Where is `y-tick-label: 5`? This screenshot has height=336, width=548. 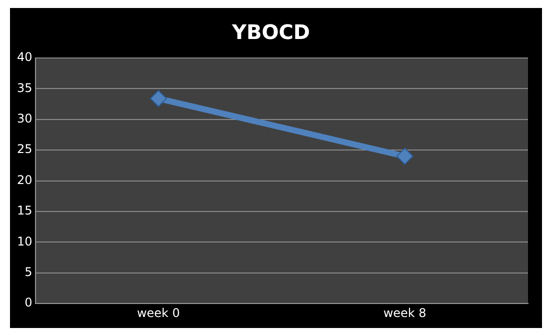
y-tick-label: 5 is located at coordinates (28, 272).